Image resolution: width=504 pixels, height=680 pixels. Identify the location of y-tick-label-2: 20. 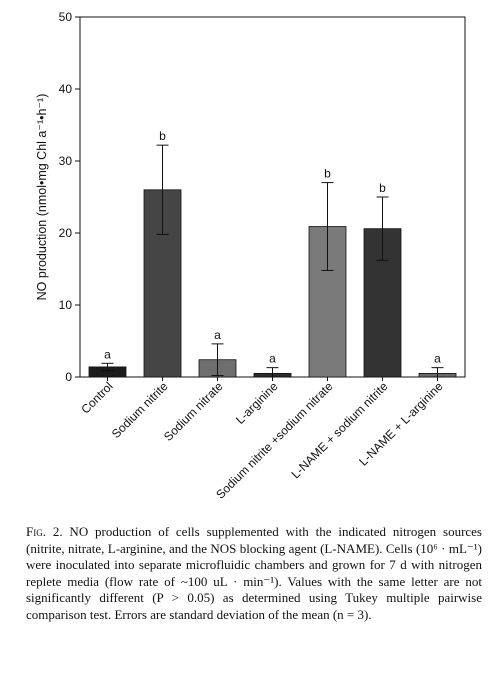
(66, 233).